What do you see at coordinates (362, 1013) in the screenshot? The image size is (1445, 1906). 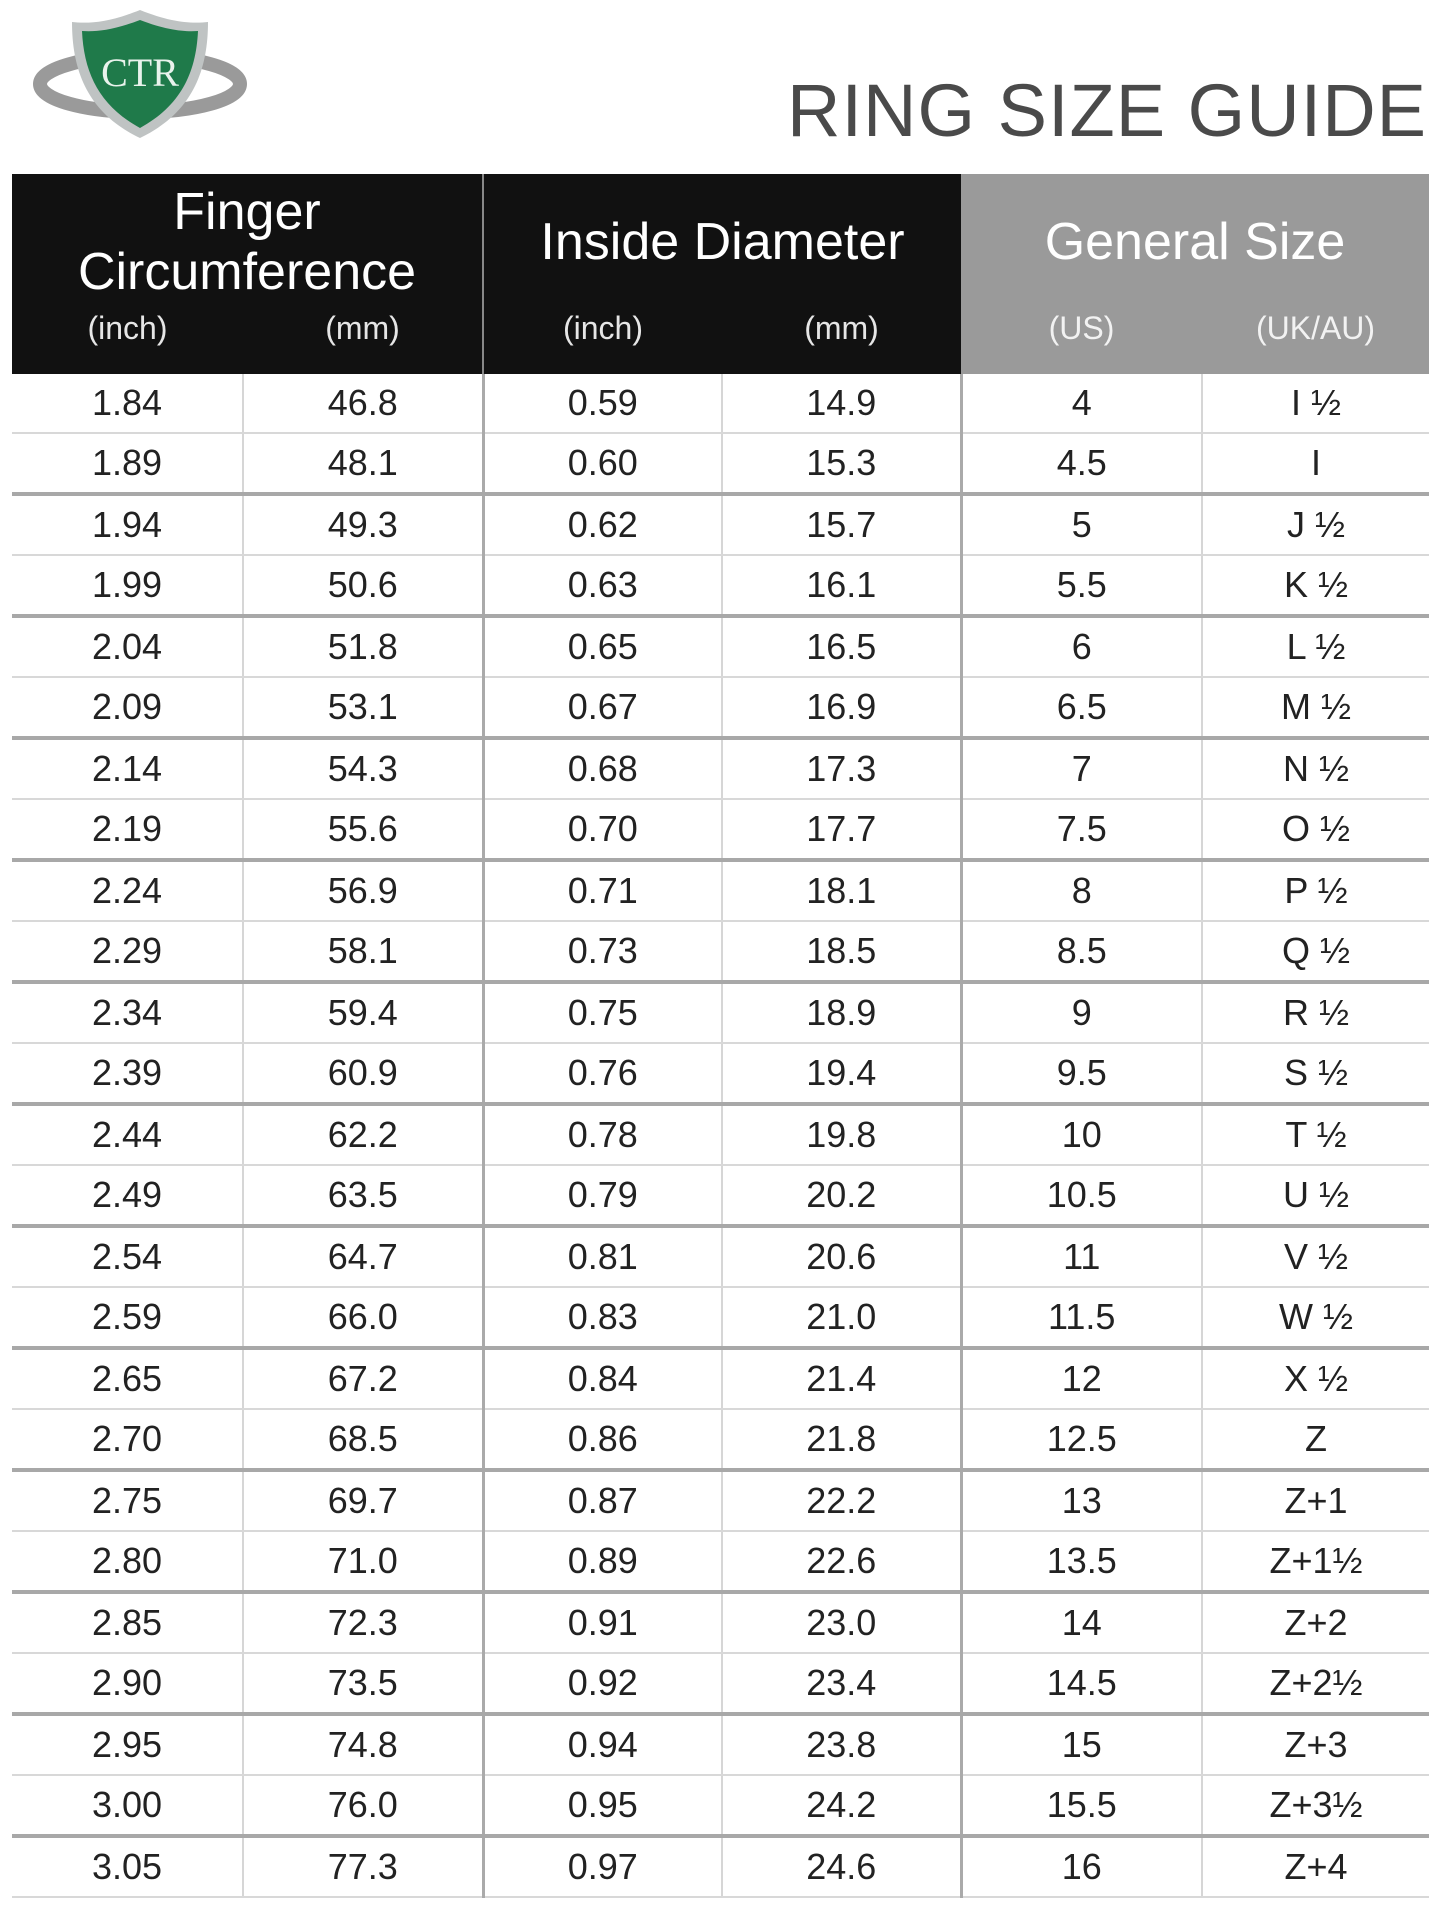 I see `table-cell: 59.4` at bounding box center [362, 1013].